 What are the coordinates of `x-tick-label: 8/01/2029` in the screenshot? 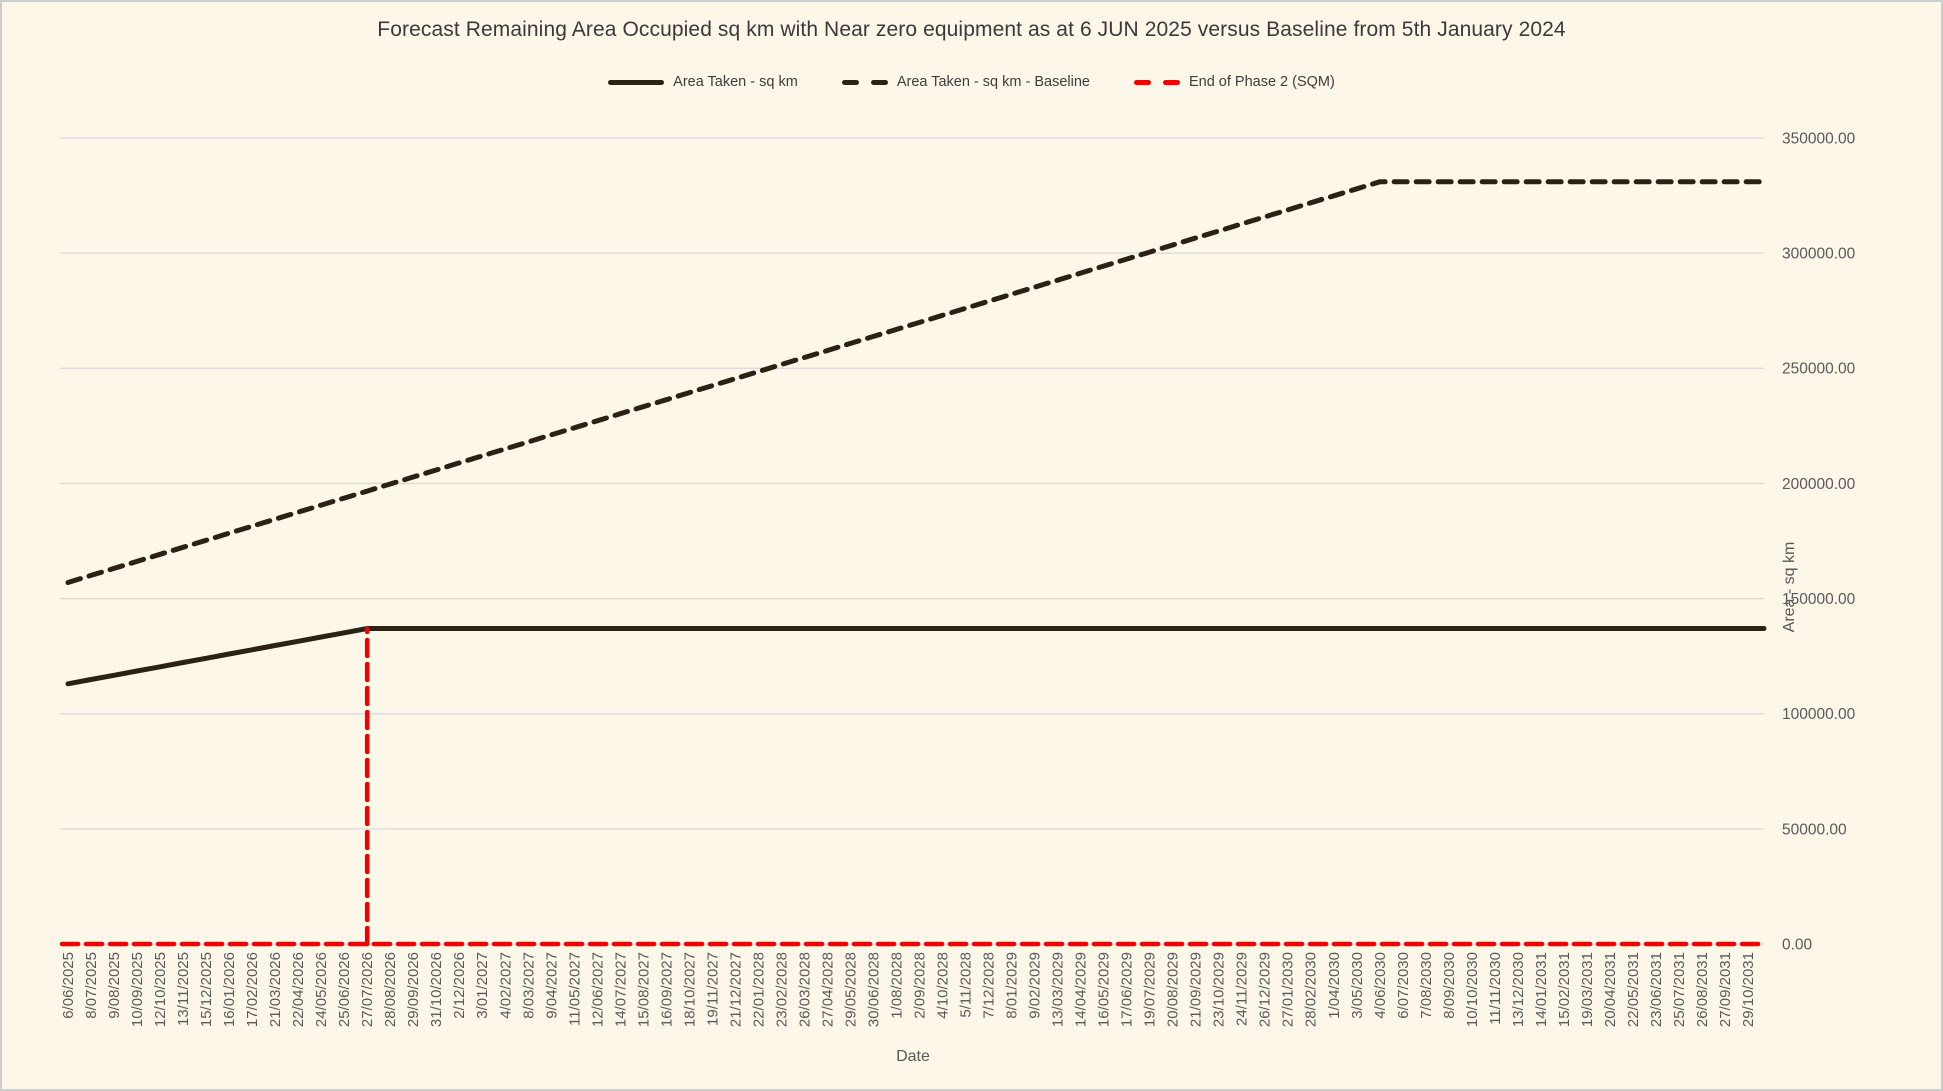 It's located at (1012, 985).